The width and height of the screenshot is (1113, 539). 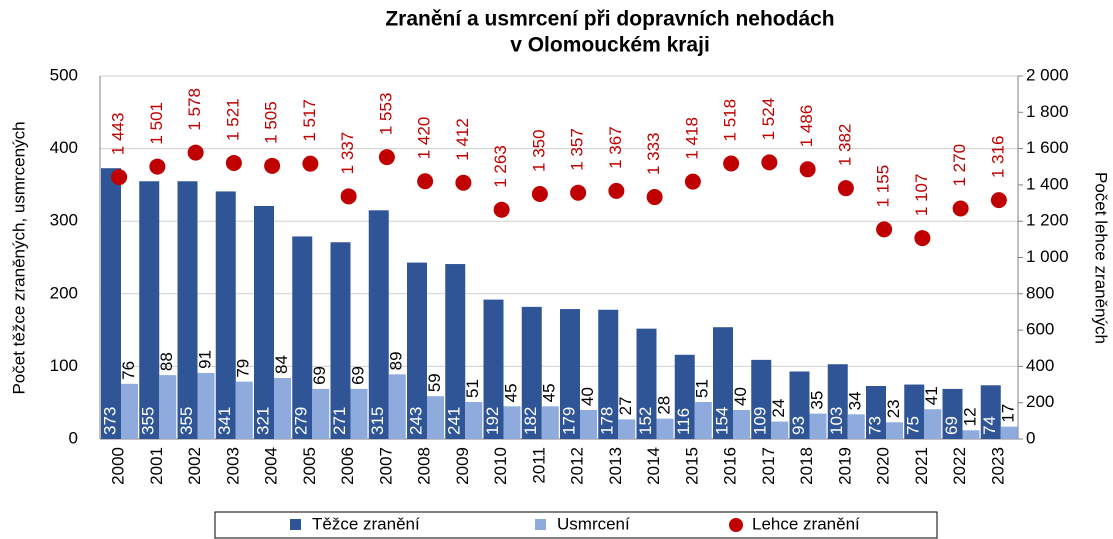 I want to click on dot-label: 1 263, so click(x=500, y=166).